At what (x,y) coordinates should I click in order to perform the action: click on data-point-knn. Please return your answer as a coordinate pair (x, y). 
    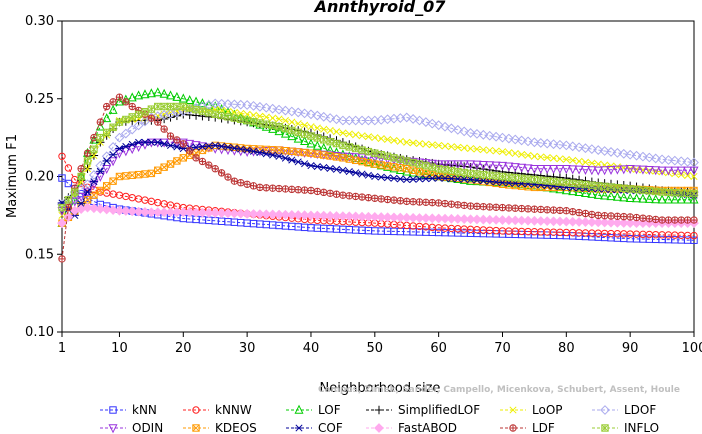
    Looking at the image, I should click on (68, 183).